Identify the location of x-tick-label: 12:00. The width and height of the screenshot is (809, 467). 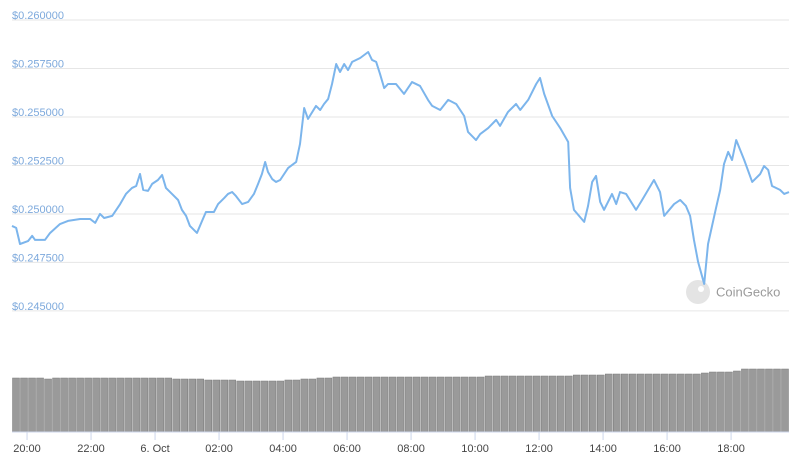
(539, 449).